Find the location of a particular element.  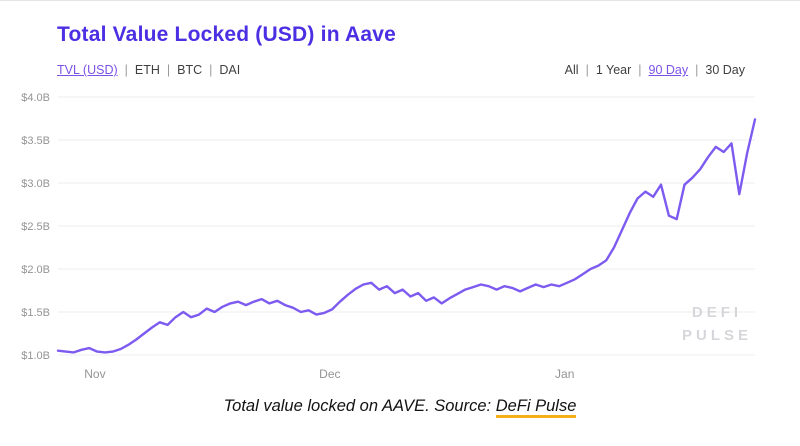

defi-pulse-link: DeFi Pulse is located at coordinates (536, 407).